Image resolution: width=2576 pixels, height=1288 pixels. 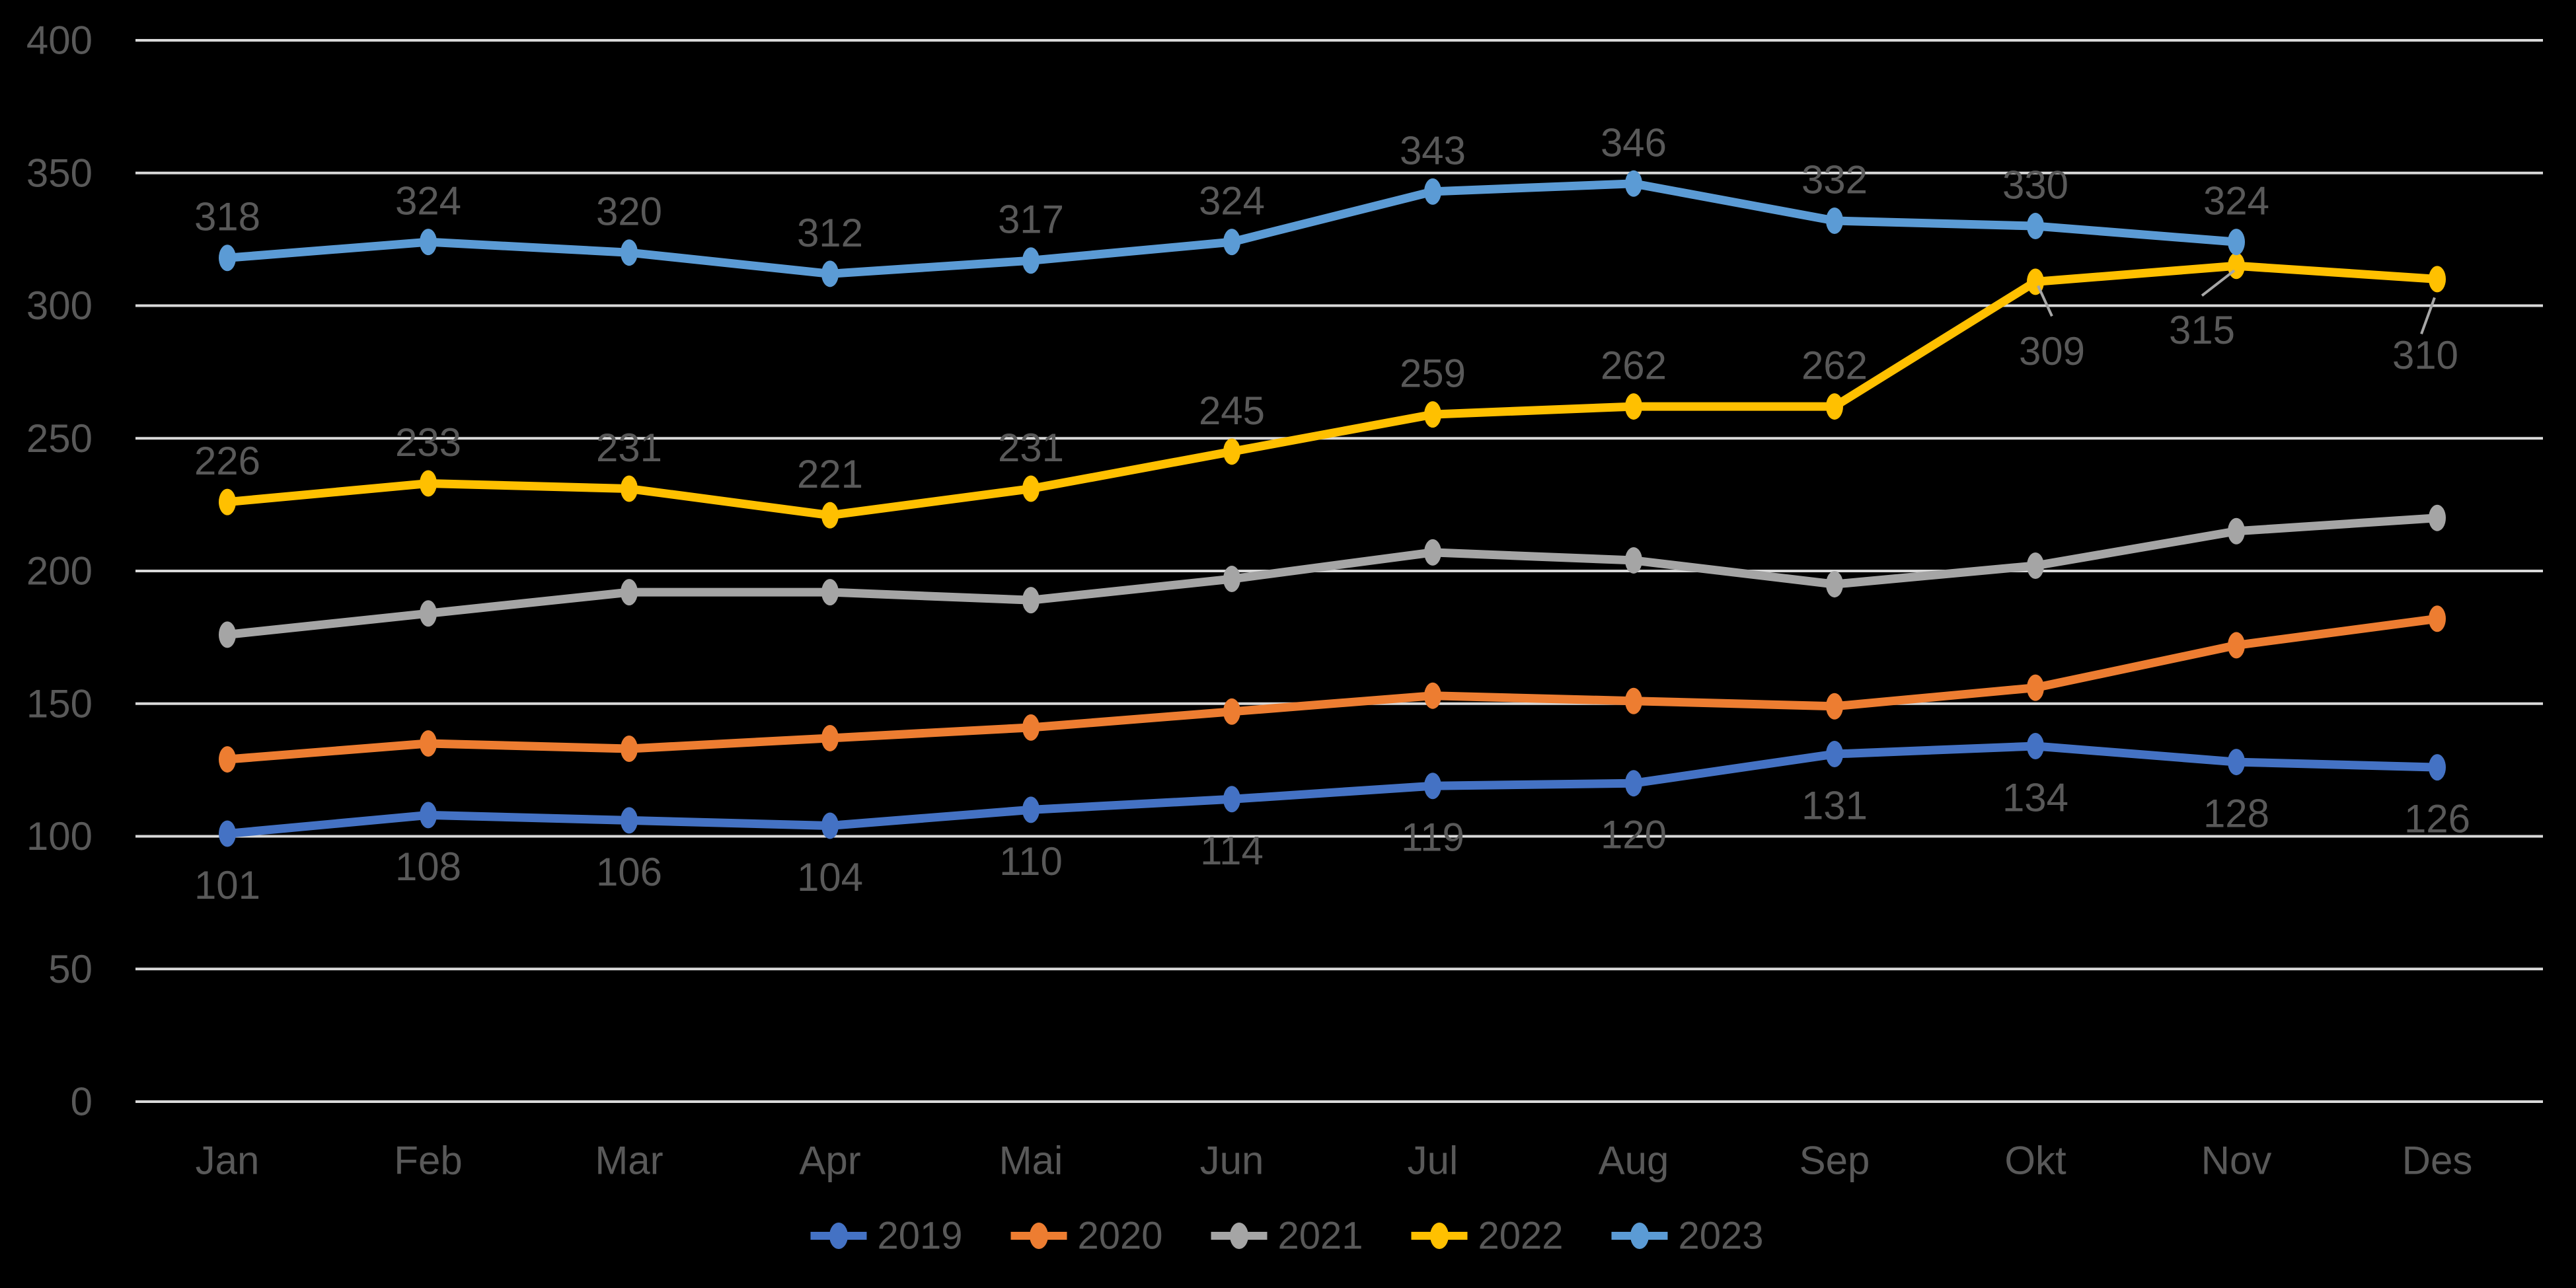 What do you see at coordinates (1232, 1161) in the screenshot?
I see `x-axis-label-Jun: Jun` at bounding box center [1232, 1161].